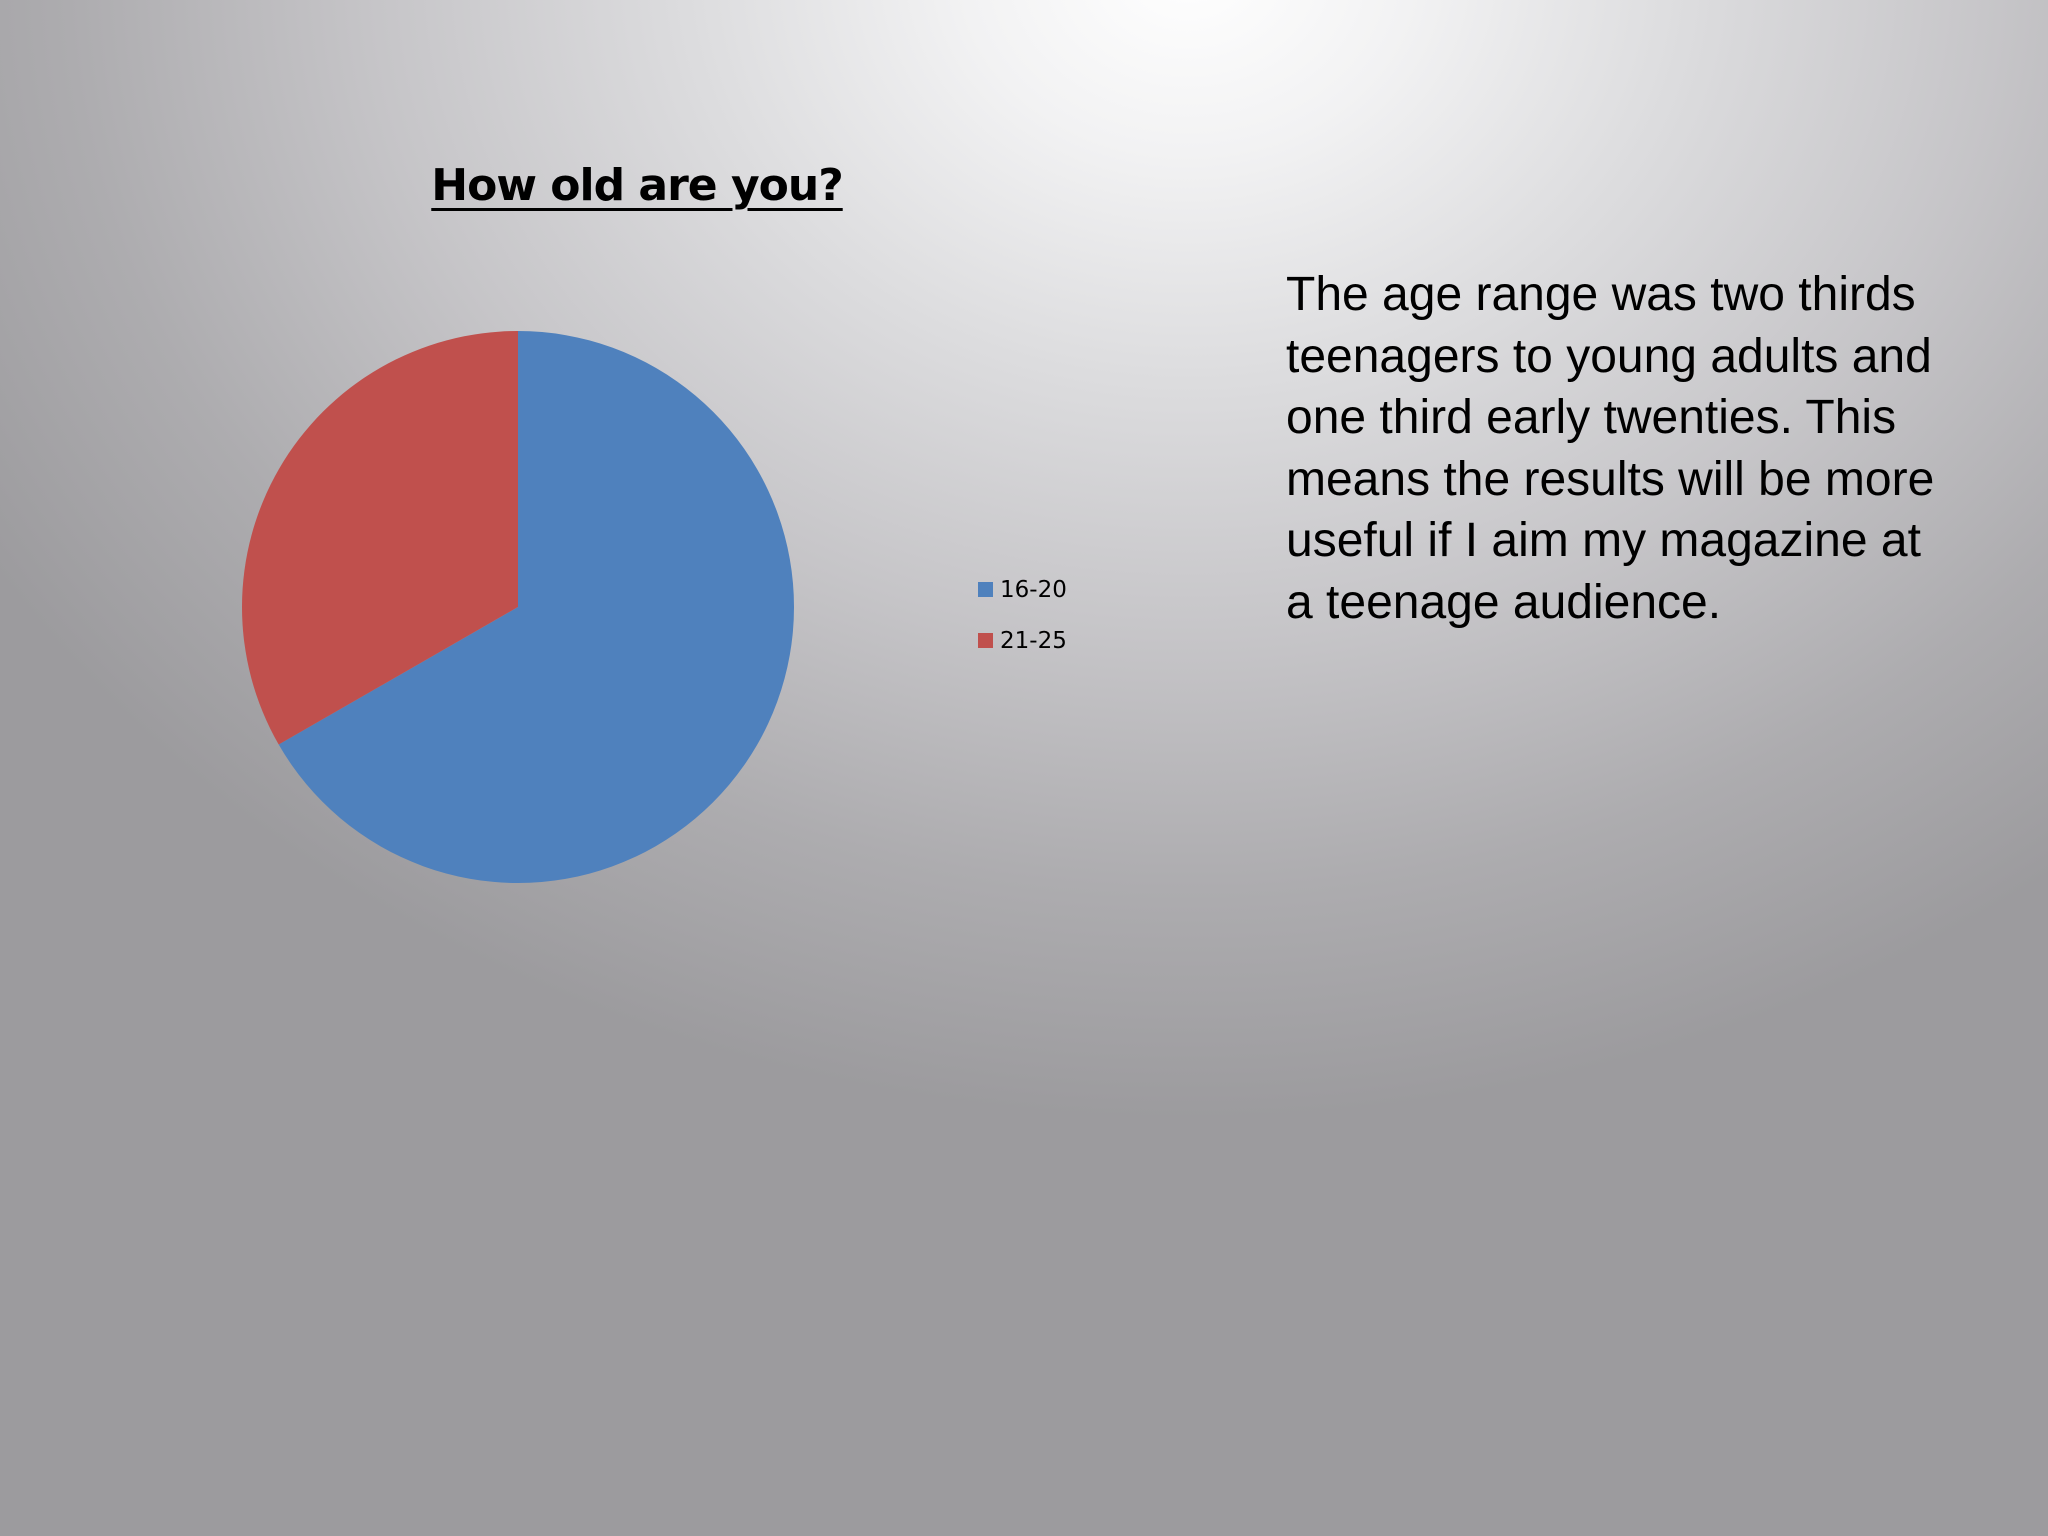  I want to click on legend-label-21-25: 21-25, so click(1033, 640).